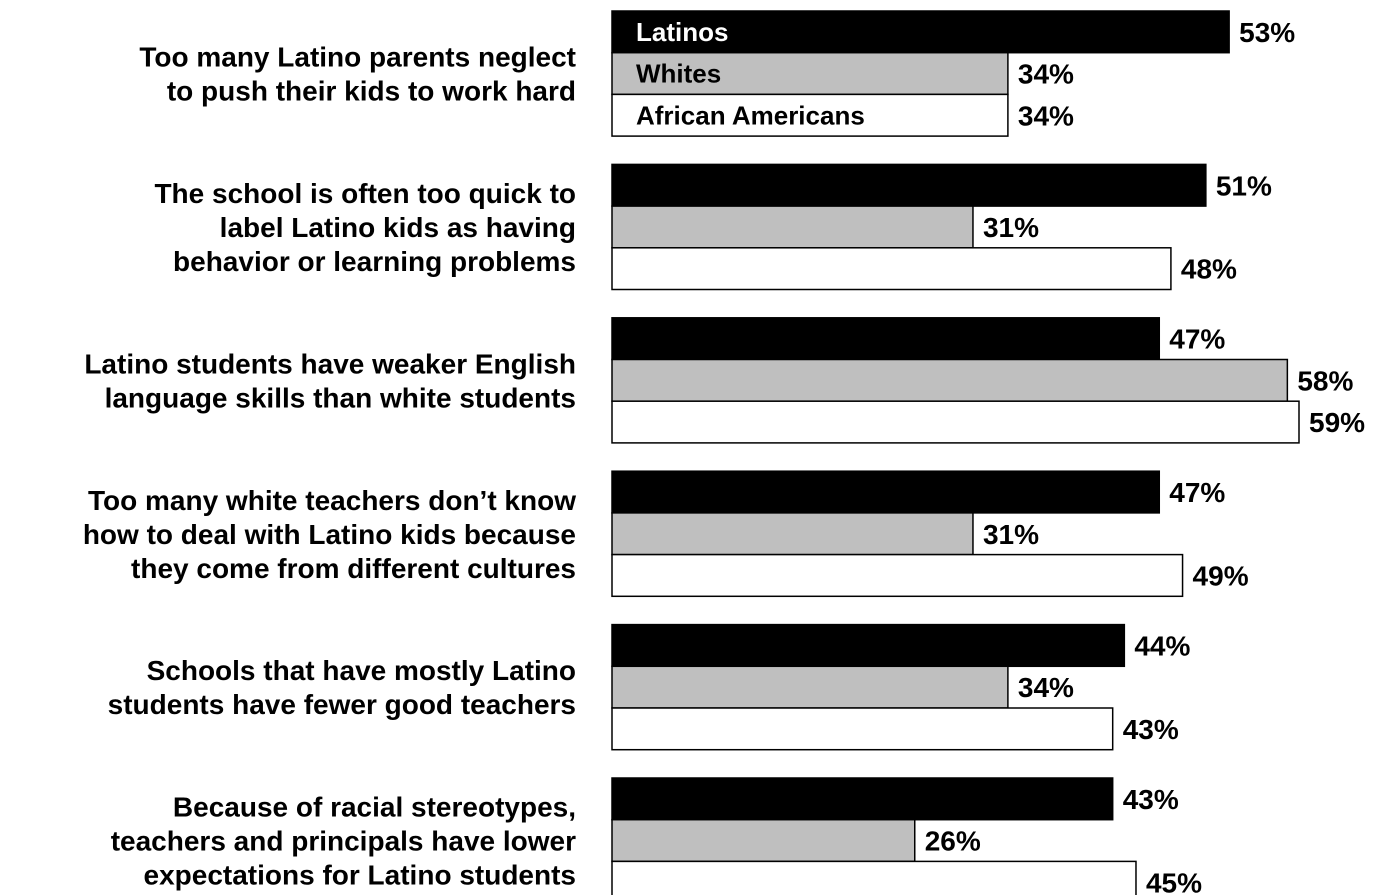  What do you see at coordinates (365, 193) in the screenshot?
I see `category-label: The school is often too quick to` at bounding box center [365, 193].